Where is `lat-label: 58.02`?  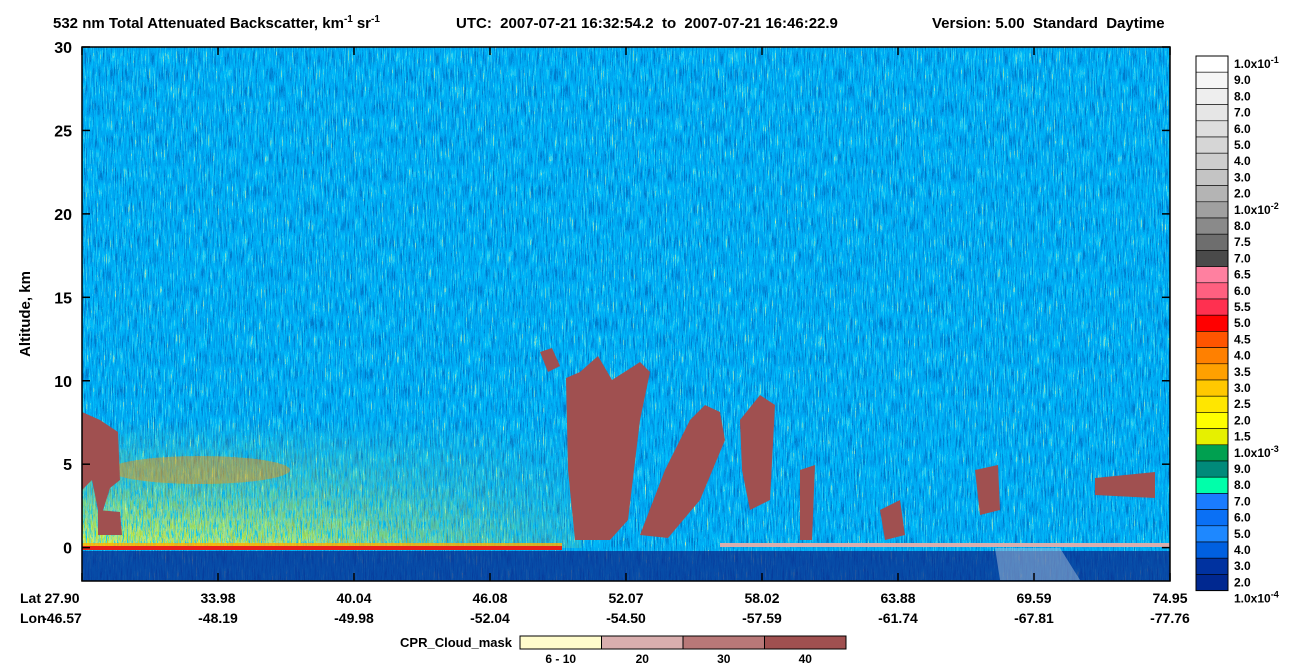
lat-label: 58.02 is located at coordinates (761, 598).